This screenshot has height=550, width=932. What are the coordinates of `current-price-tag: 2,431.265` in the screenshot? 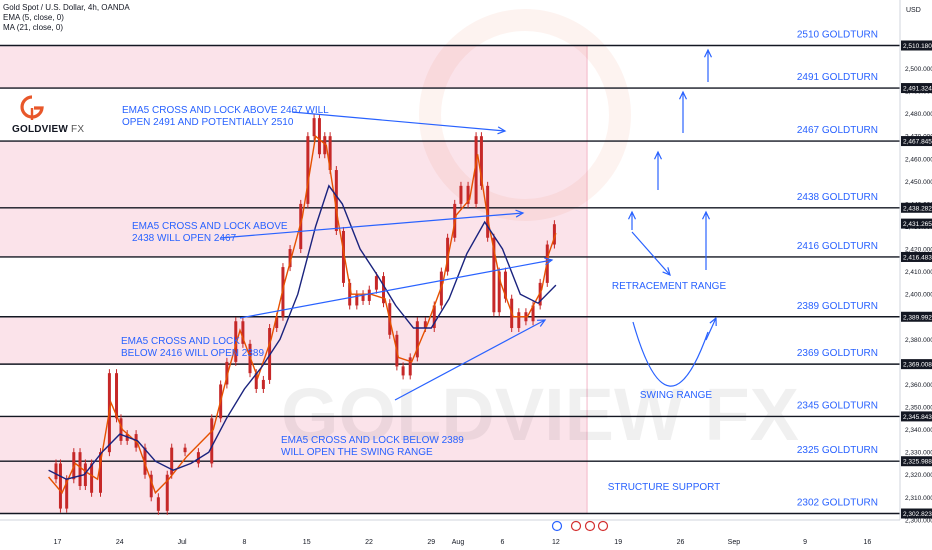 It's located at (917, 224).